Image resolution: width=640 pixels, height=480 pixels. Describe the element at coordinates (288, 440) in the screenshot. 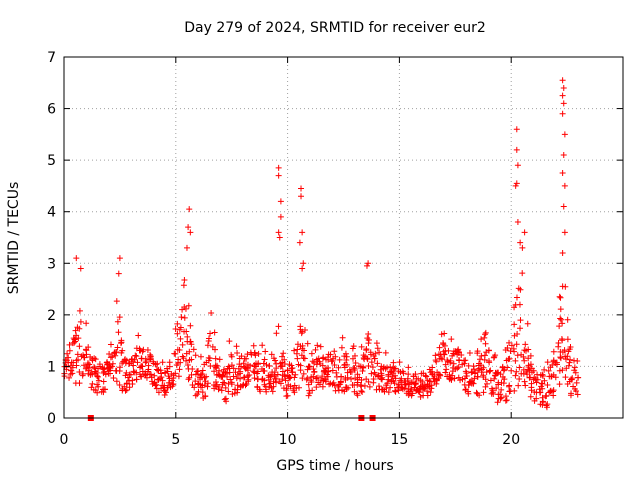

I see `x-tick-label: 10` at that location.